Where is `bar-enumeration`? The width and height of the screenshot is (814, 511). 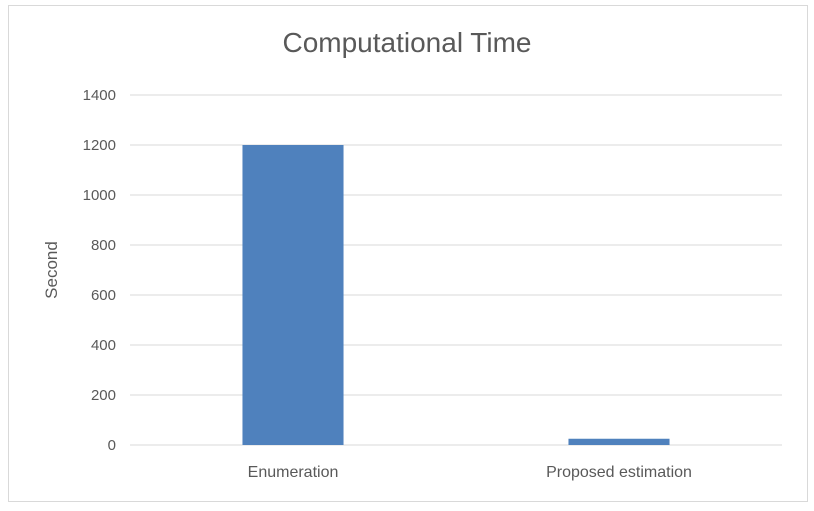
bar-enumeration is located at coordinates (293, 295).